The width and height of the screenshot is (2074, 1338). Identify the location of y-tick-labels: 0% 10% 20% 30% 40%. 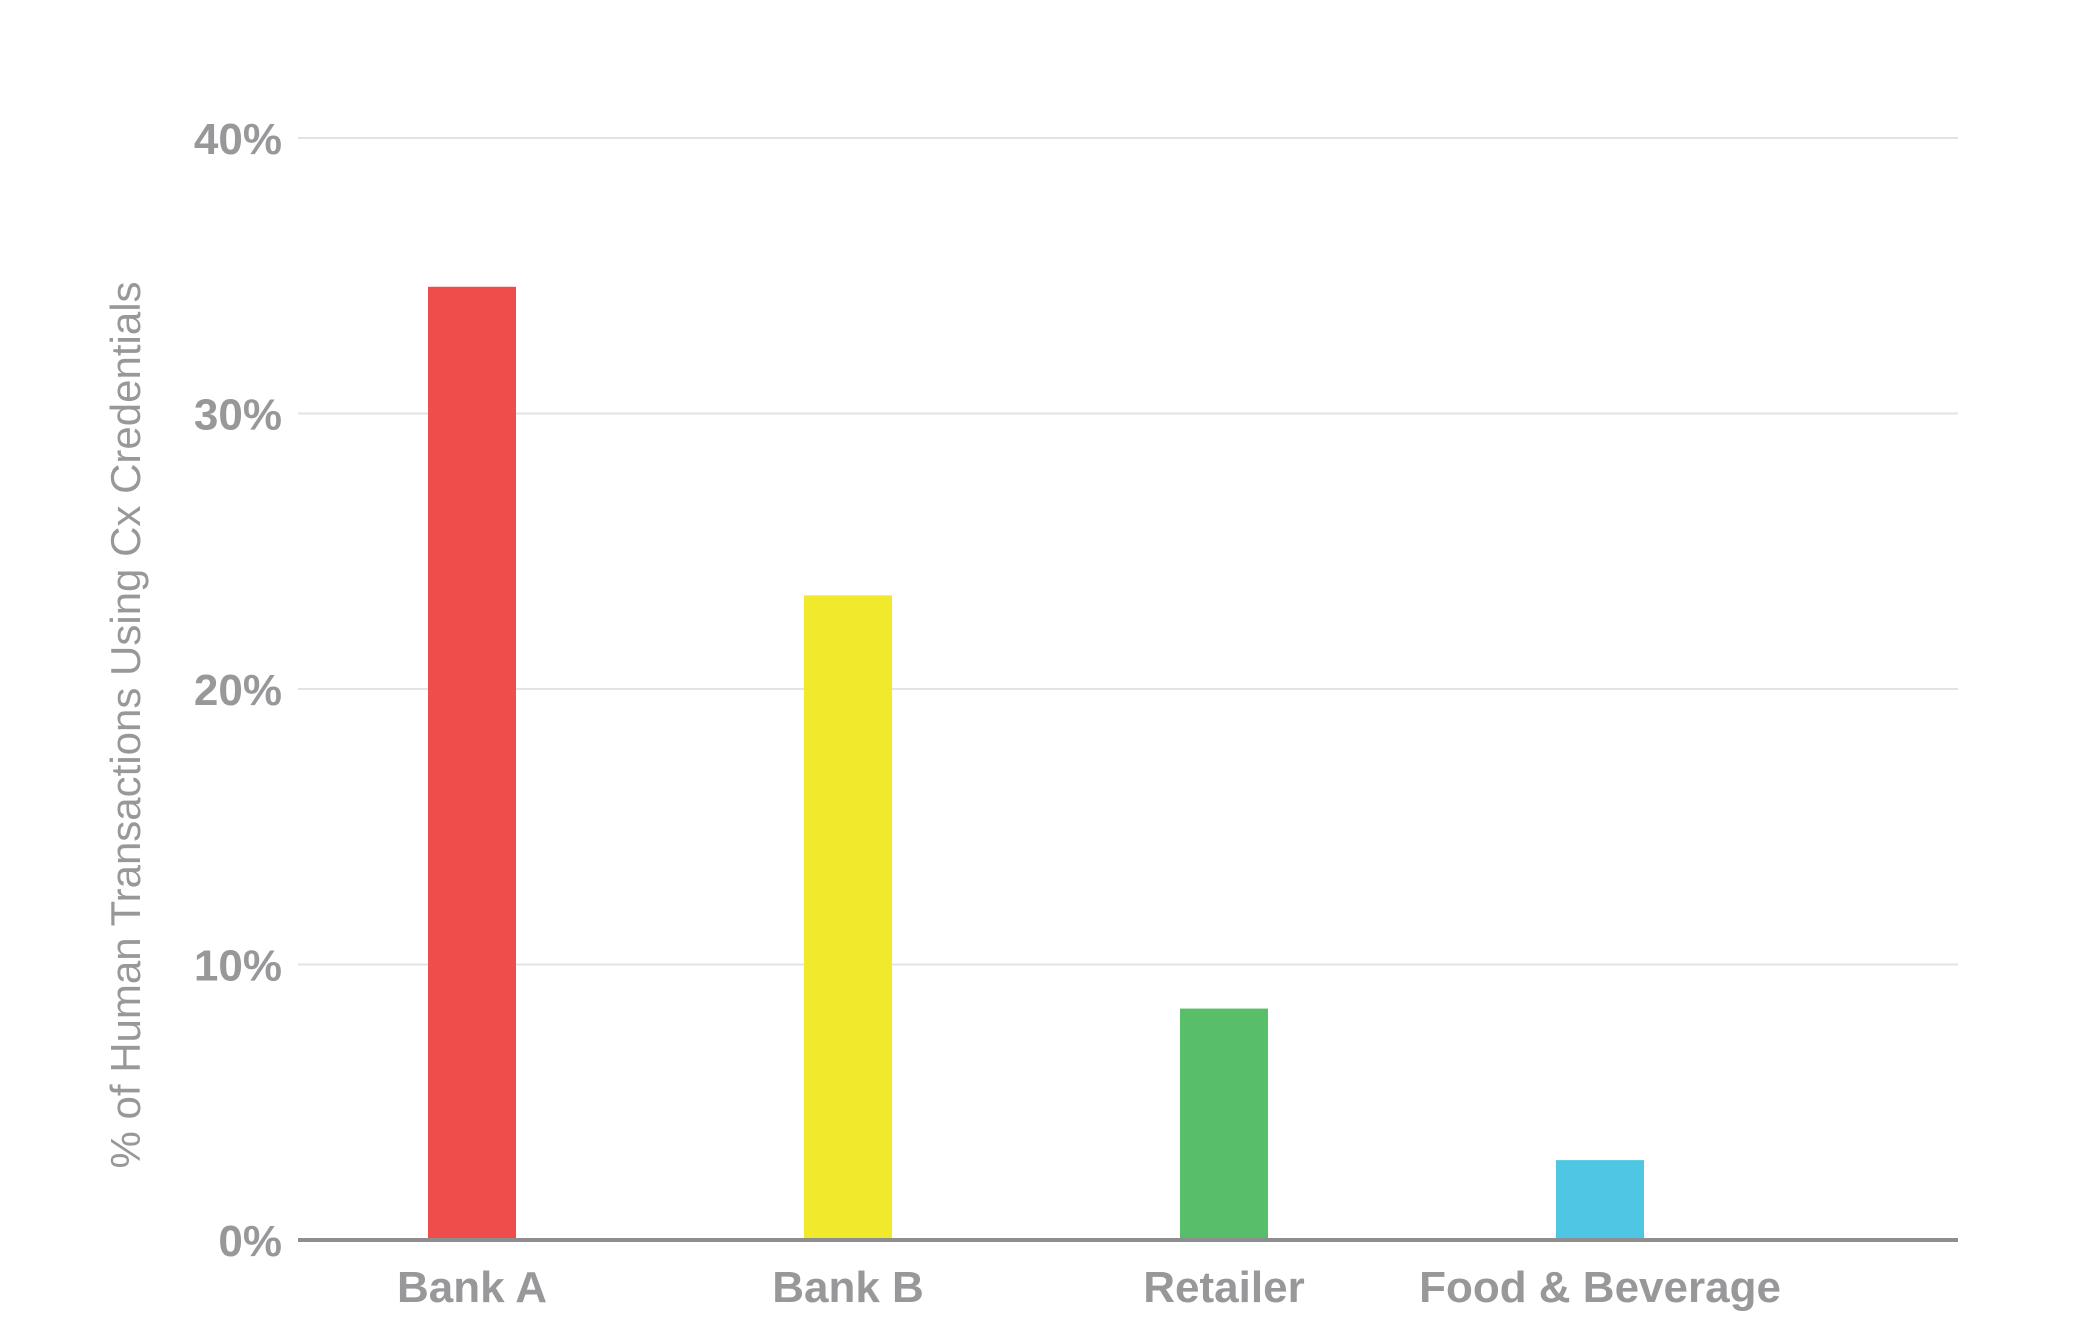
(238, 690).